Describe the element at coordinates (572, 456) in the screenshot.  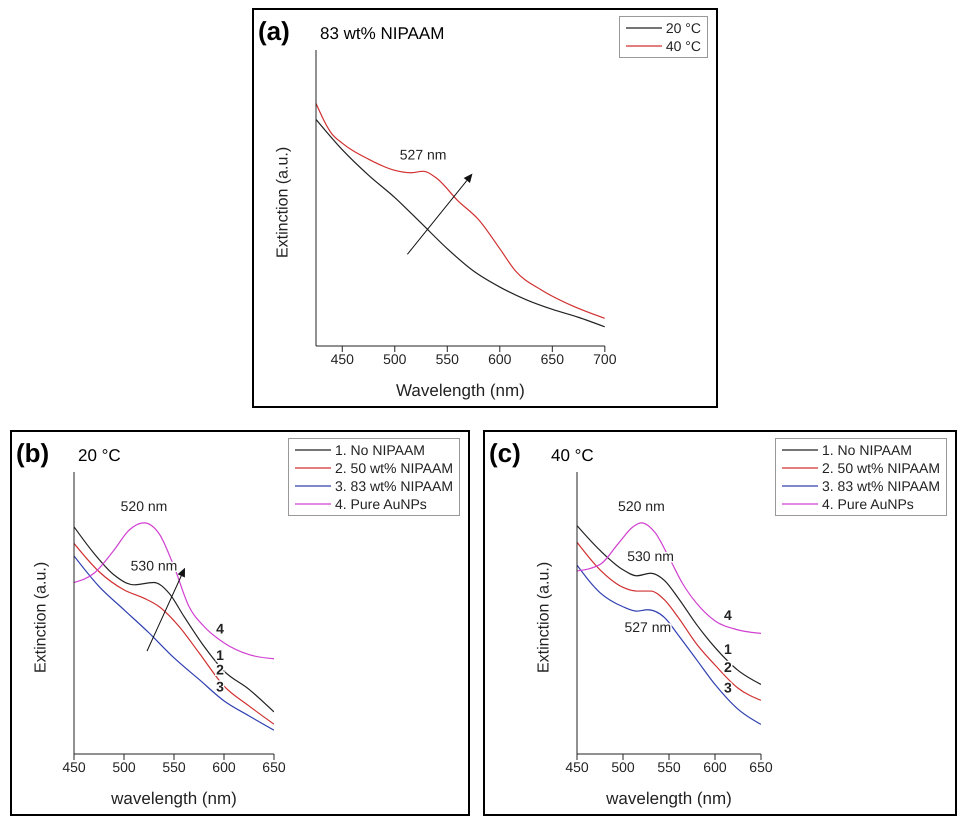
I see `chart-subtitle: 40 °C` at that location.